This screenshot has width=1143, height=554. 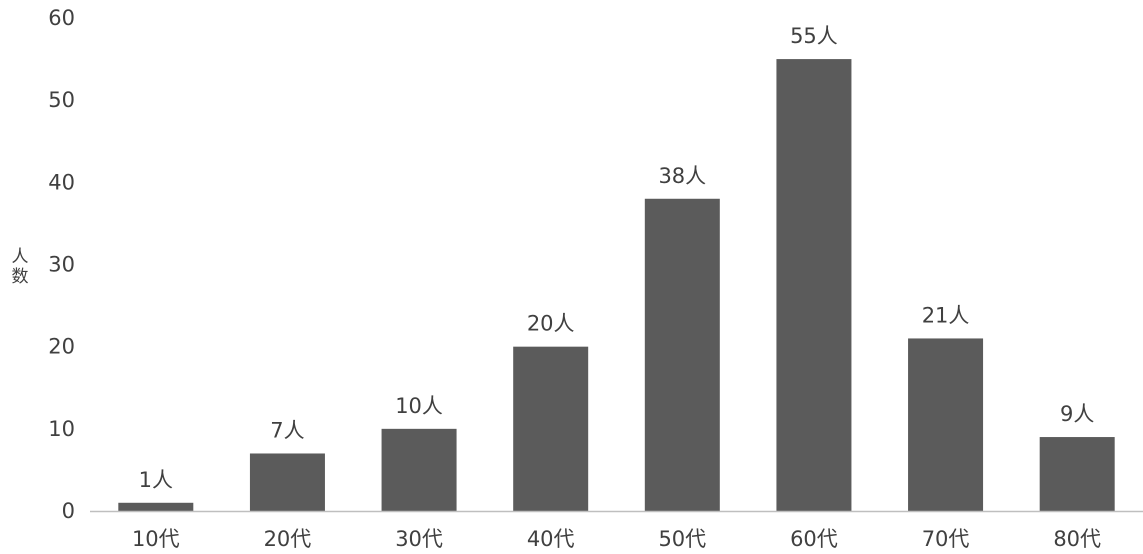 I want to click on y-tick-label: 40, so click(x=61, y=182).